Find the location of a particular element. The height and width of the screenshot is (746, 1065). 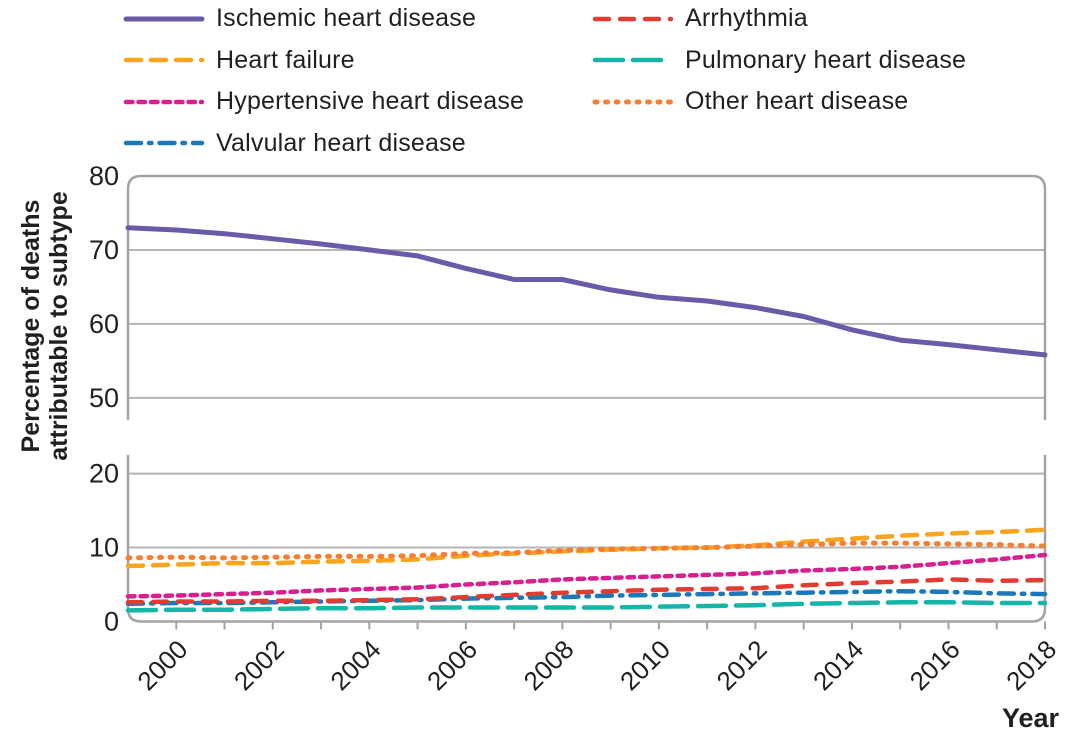

svg-text: 2010 is located at coordinates (645, 665).